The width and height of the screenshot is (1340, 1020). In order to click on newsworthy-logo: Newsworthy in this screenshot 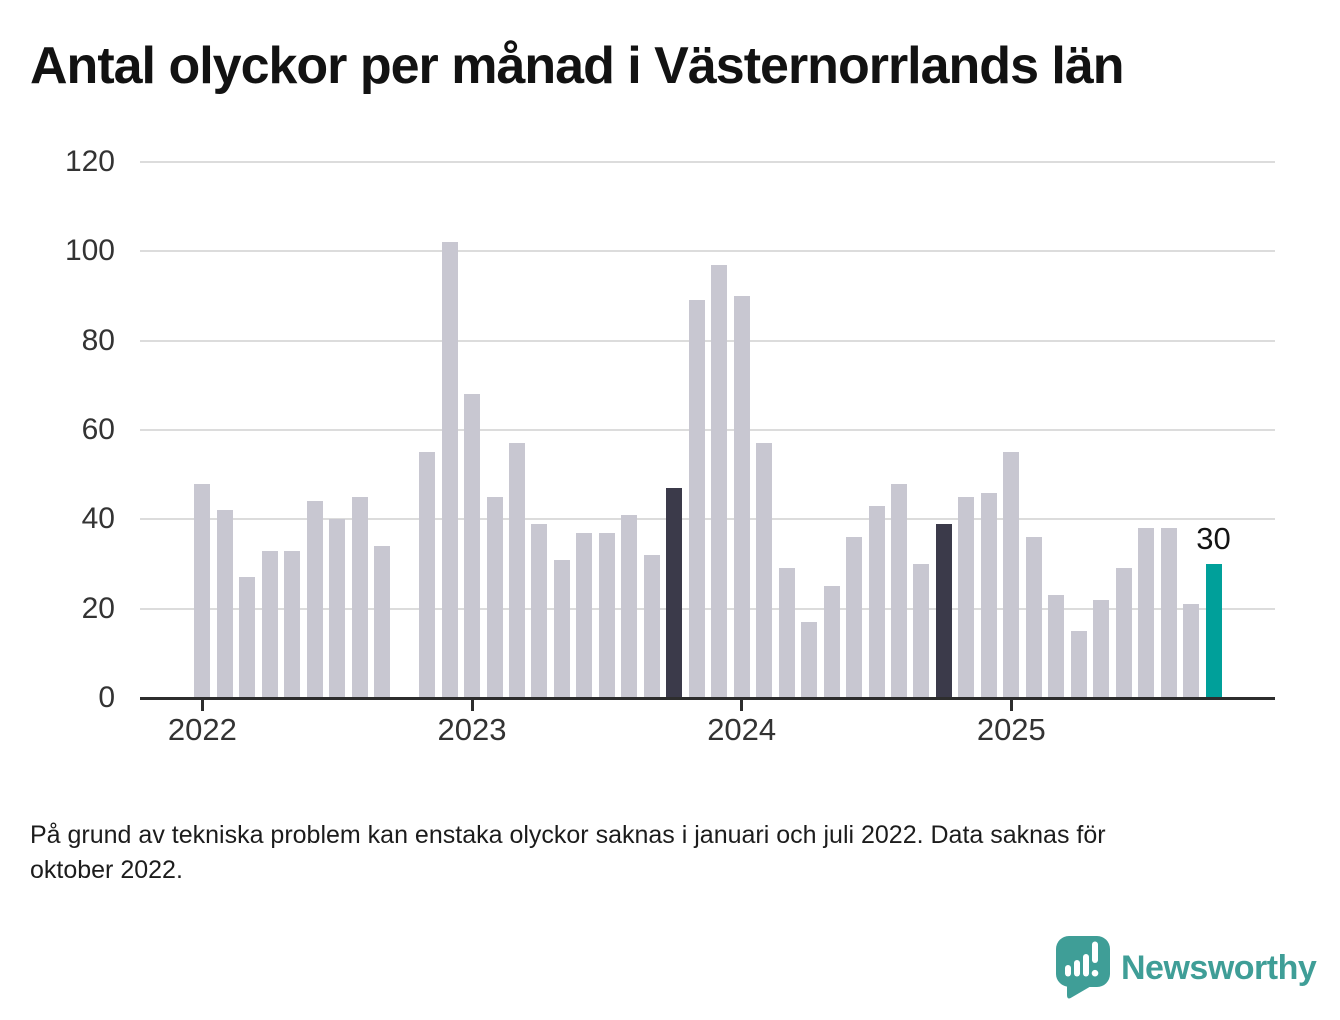, I will do `click(1186, 968)`.